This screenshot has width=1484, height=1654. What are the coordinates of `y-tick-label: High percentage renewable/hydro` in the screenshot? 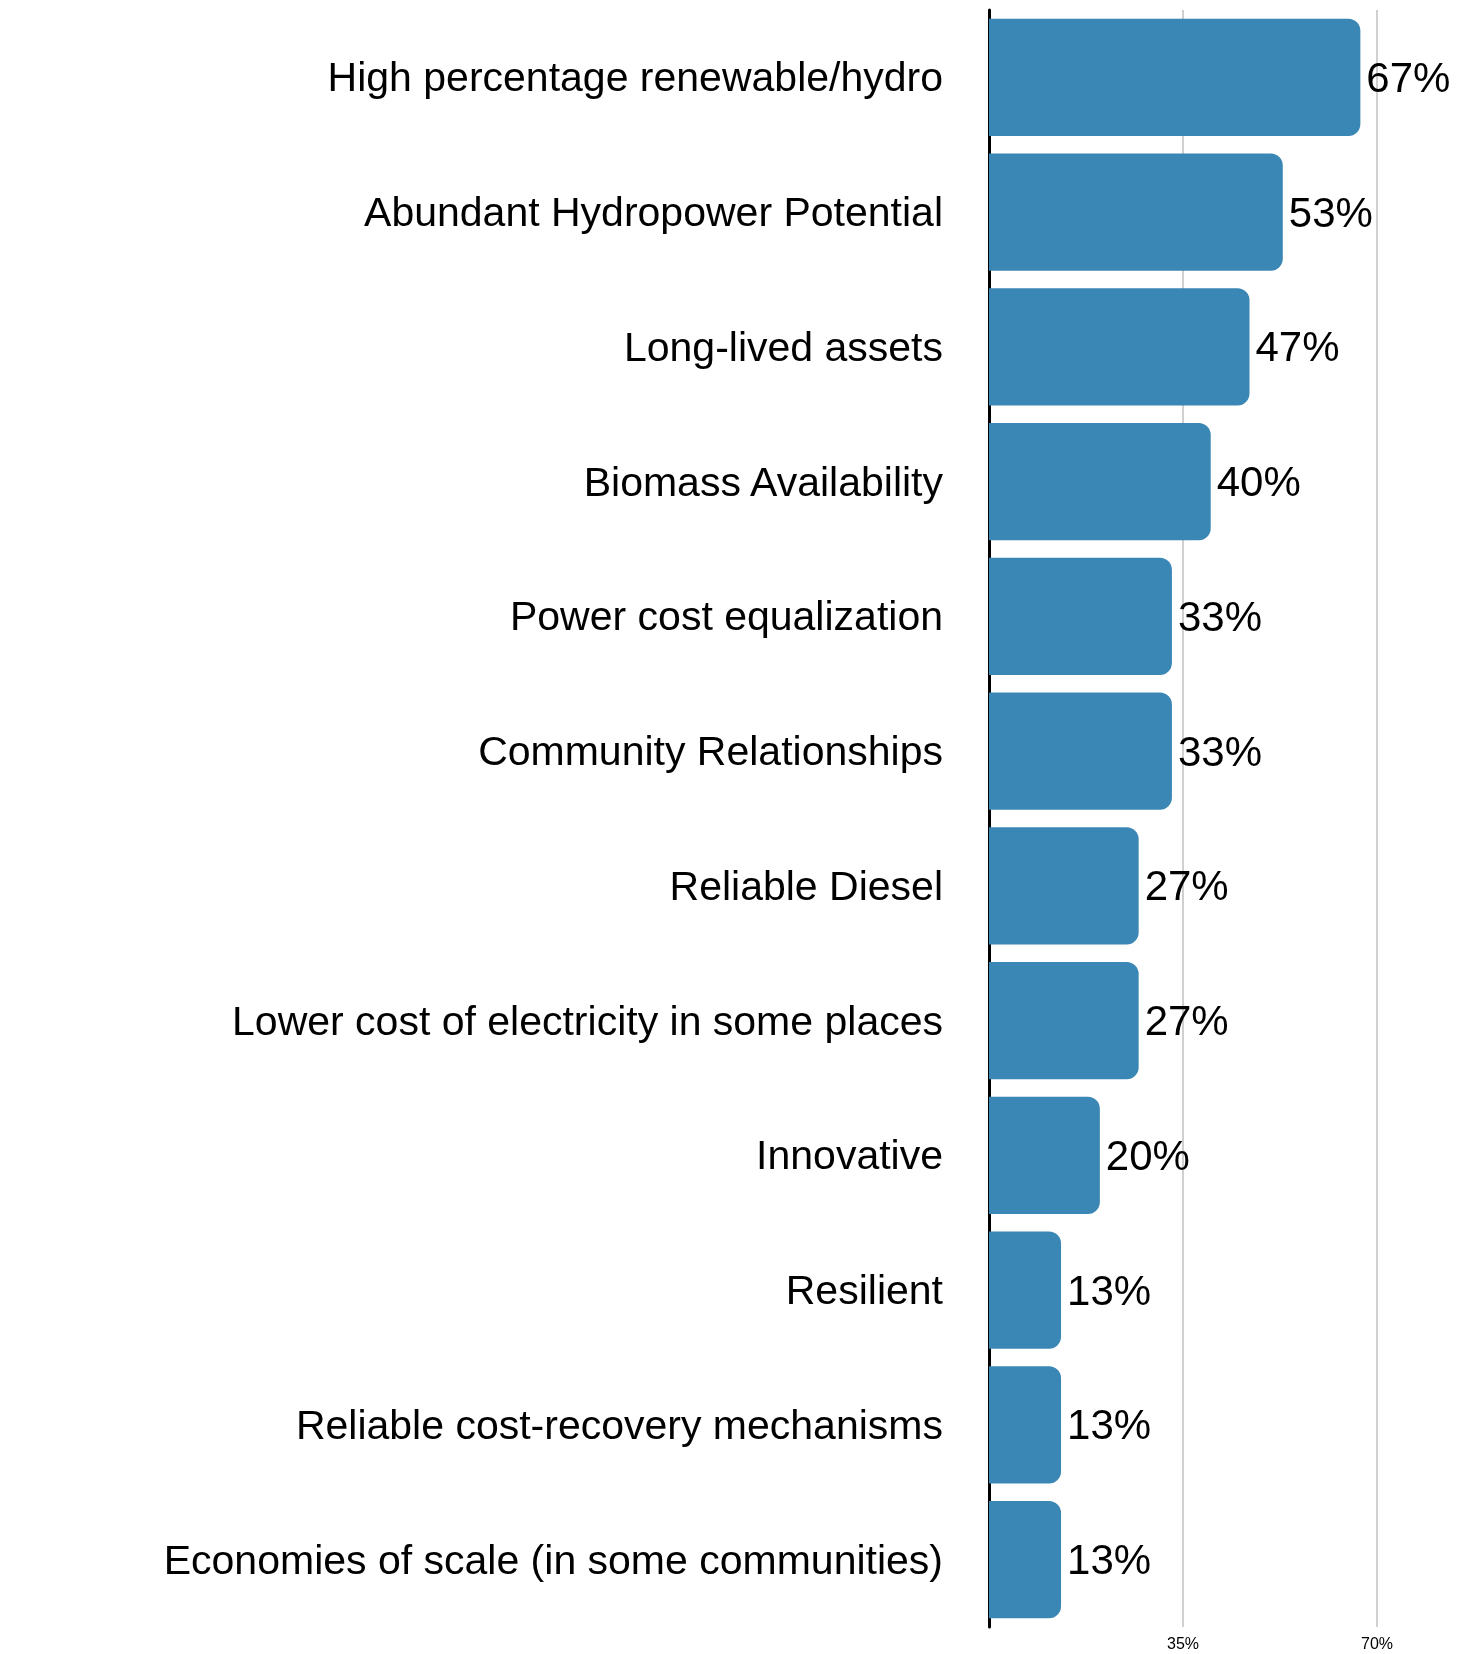 It's located at (635, 77).